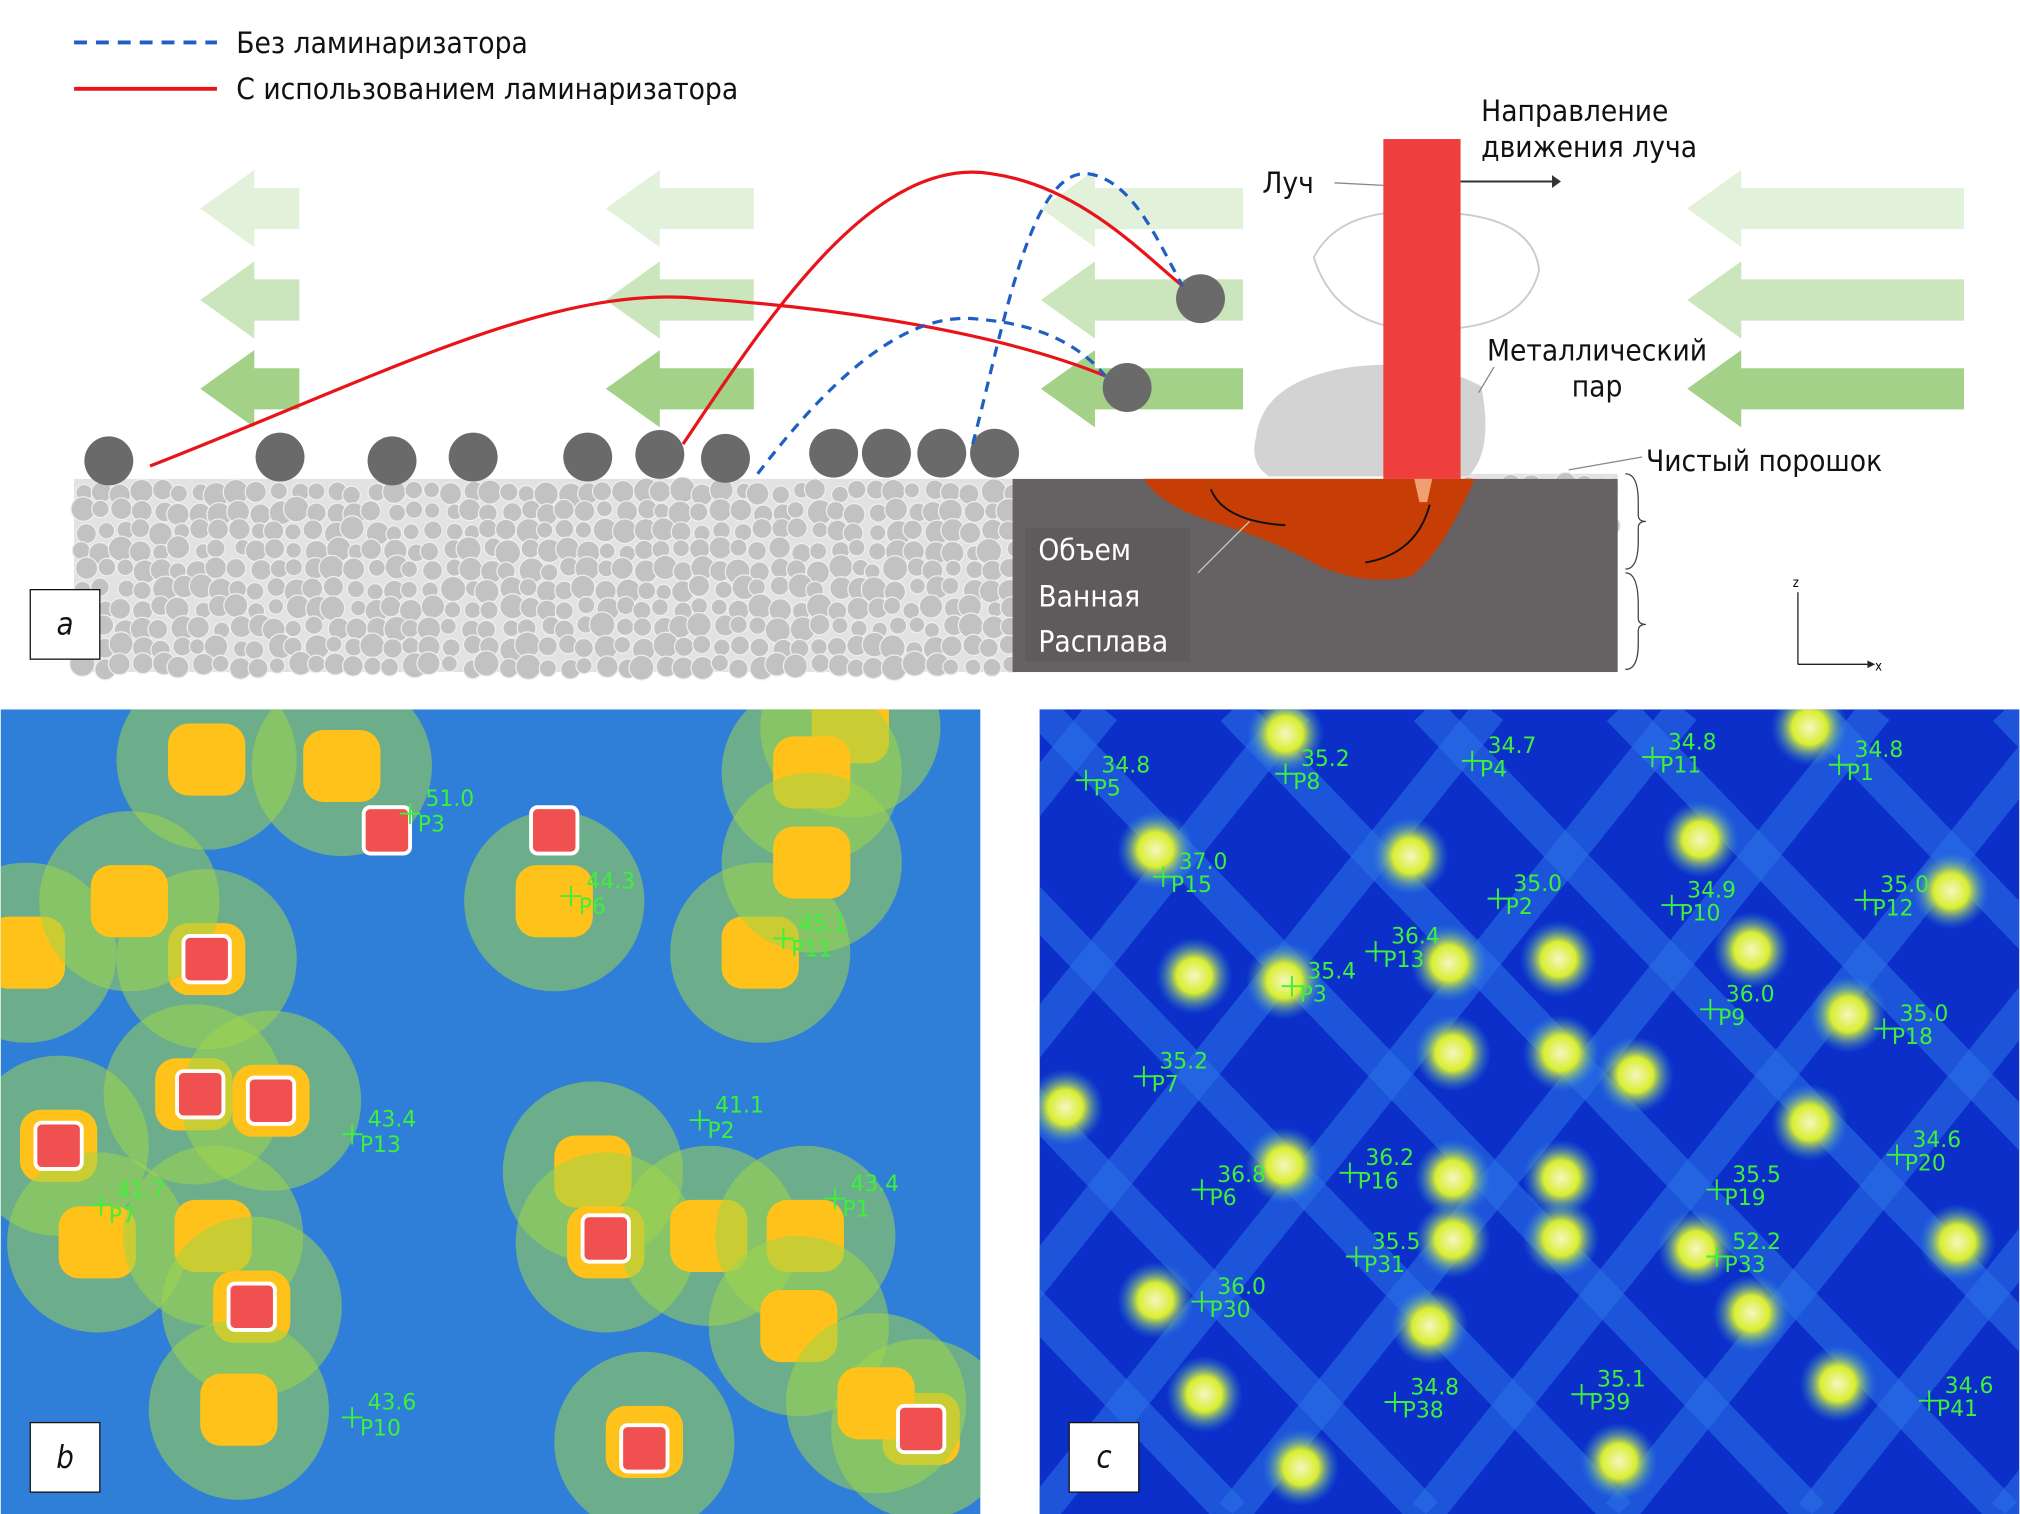 This screenshot has height=1514, width=2020. I want to click on powder-label: Чистый порошок, so click(1764, 461).